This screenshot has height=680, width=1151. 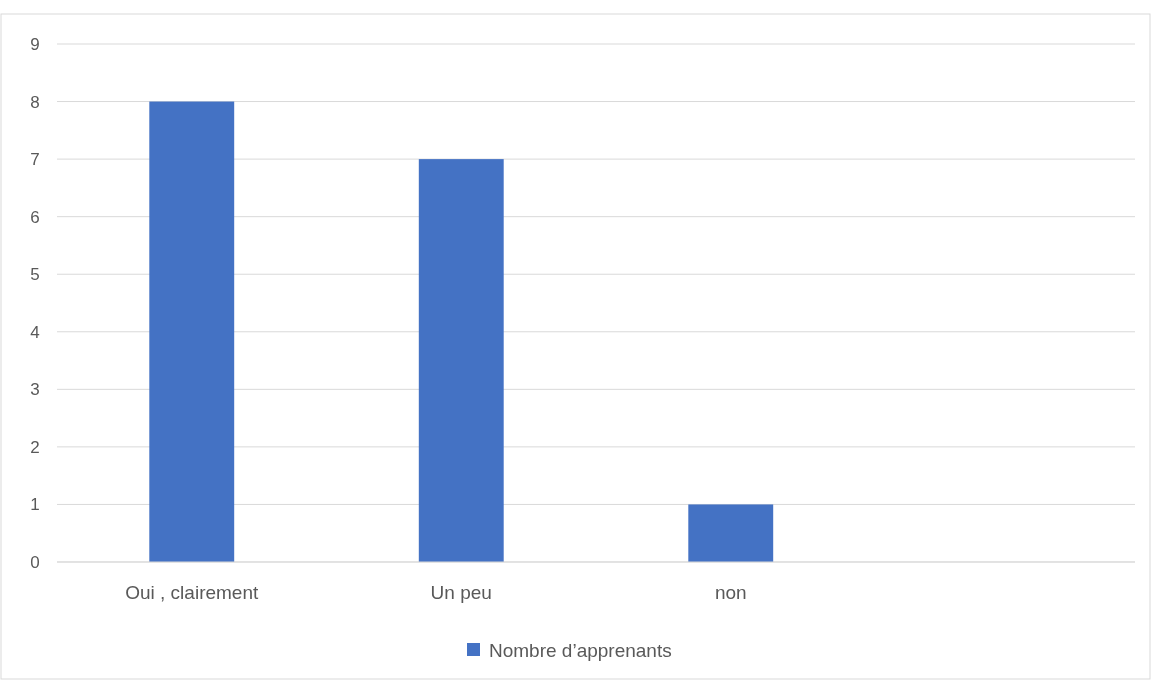 What do you see at coordinates (35, 332) in the screenshot?
I see `y-tick-label: 4` at bounding box center [35, 332].